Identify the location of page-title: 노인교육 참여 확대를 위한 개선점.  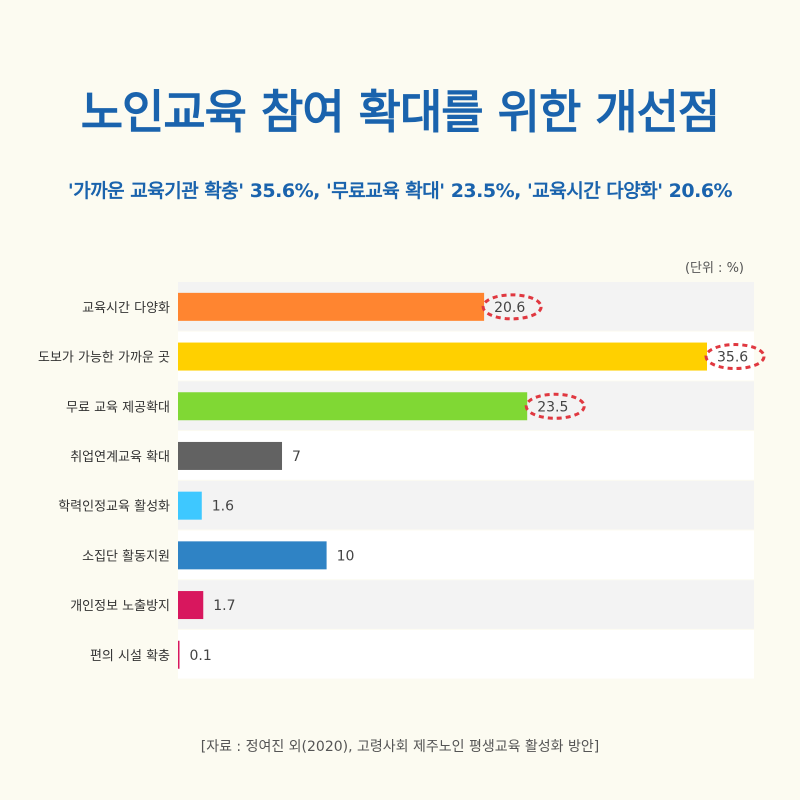
(400, 112).